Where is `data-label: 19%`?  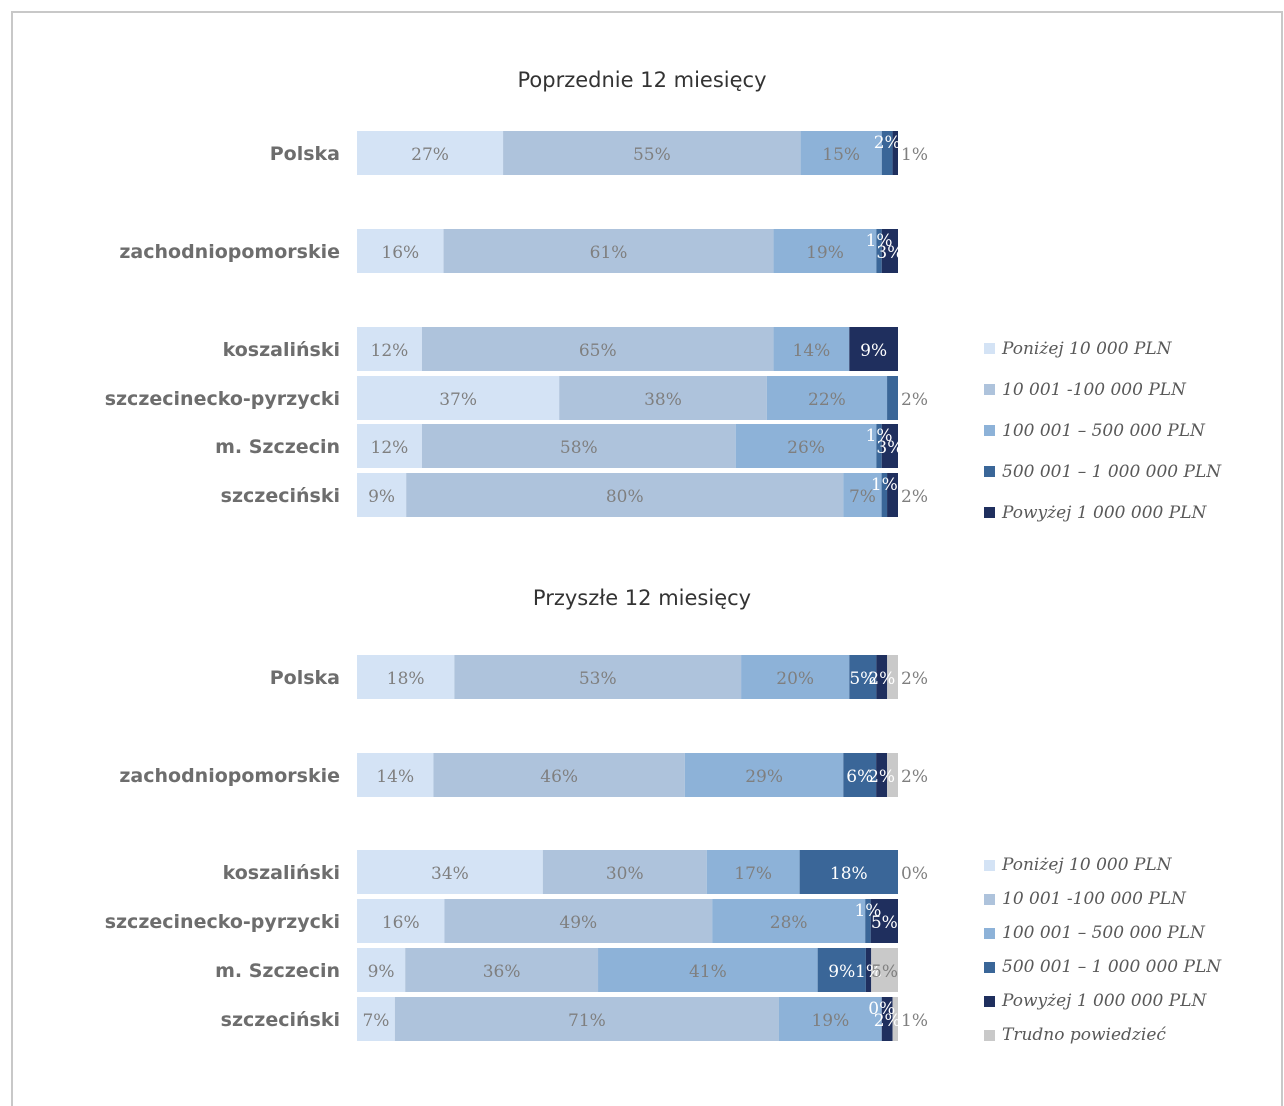 data-label: 19% is located at coordinates (825, 253).